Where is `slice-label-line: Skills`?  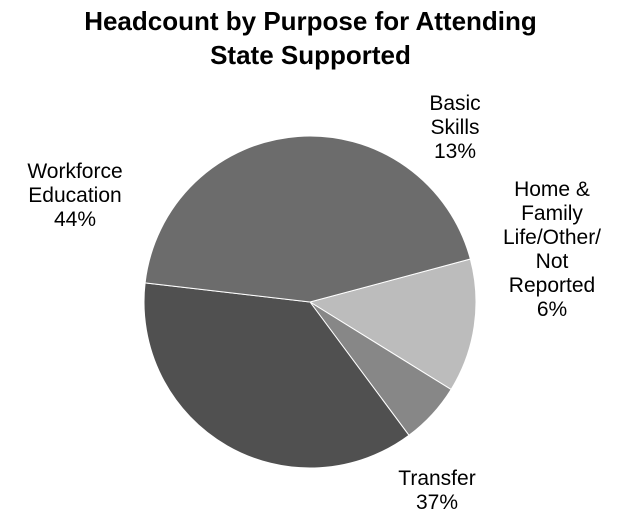 slice-label-line: Skills is located at coordinates (455, 127).